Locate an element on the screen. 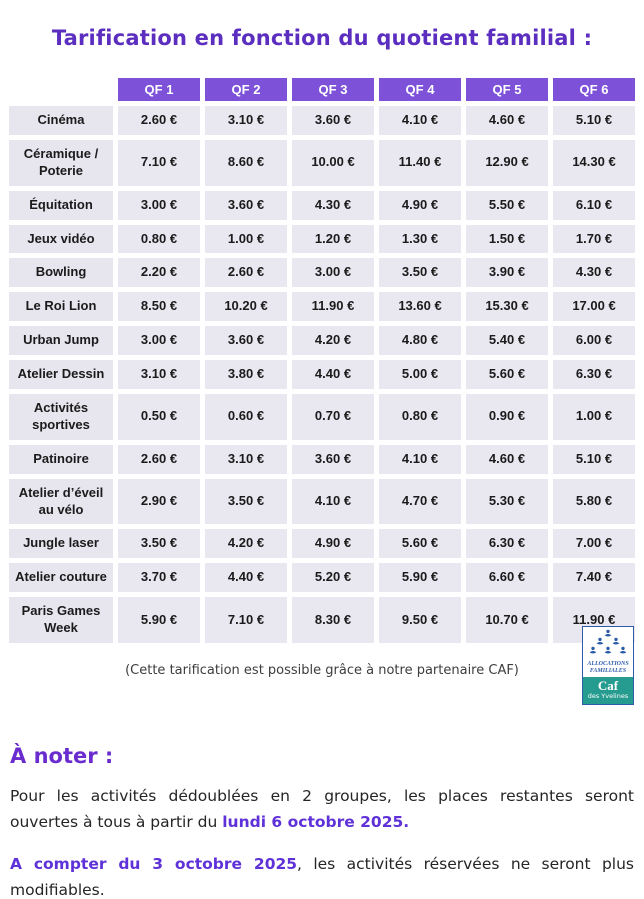 The height and width of the screenshot is (899, 644). row-label-cell: Atelier couture is located at coordinates (61, 578).